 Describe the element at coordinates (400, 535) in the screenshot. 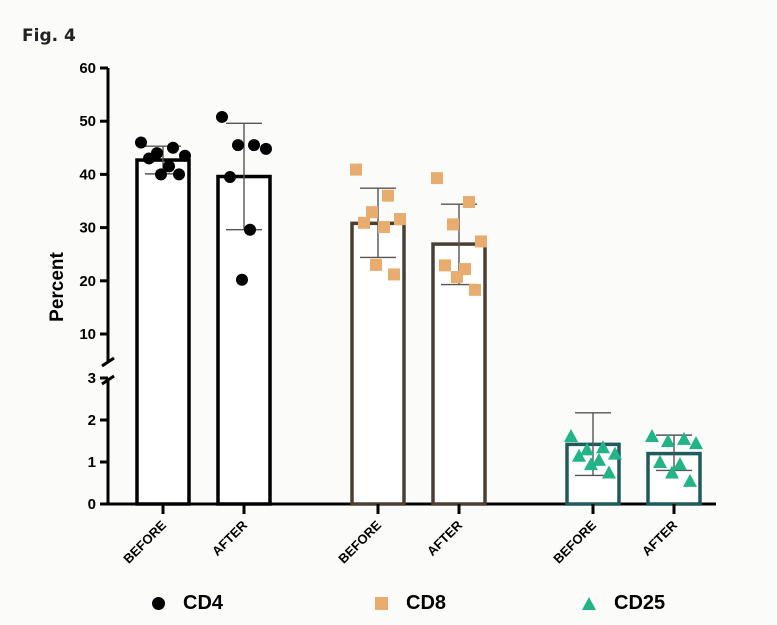

I see `x-axis-labels: BEFORE AFTER BEFORE AFTER BEFORE AFTER` at that location.